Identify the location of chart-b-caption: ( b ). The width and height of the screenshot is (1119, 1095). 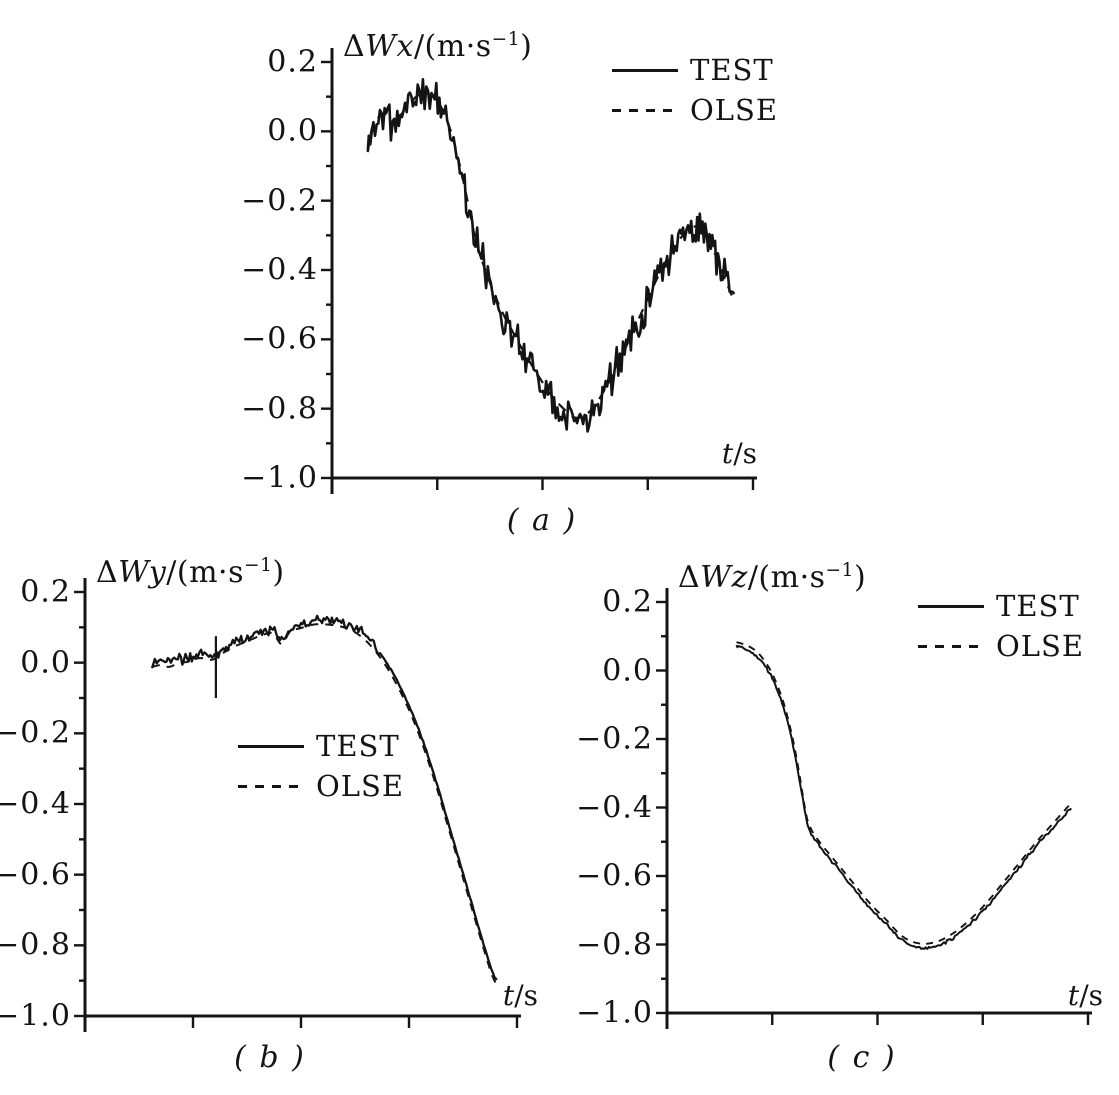
(270, 1057).